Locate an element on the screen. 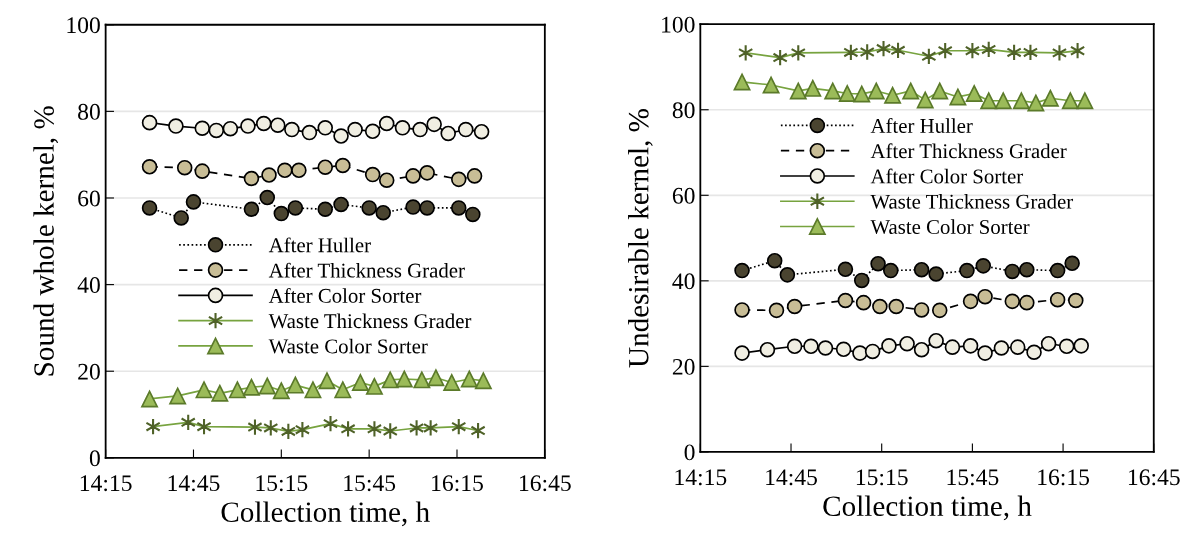  legend-label: After Thickness Grader is located at coordinates (968, 151).